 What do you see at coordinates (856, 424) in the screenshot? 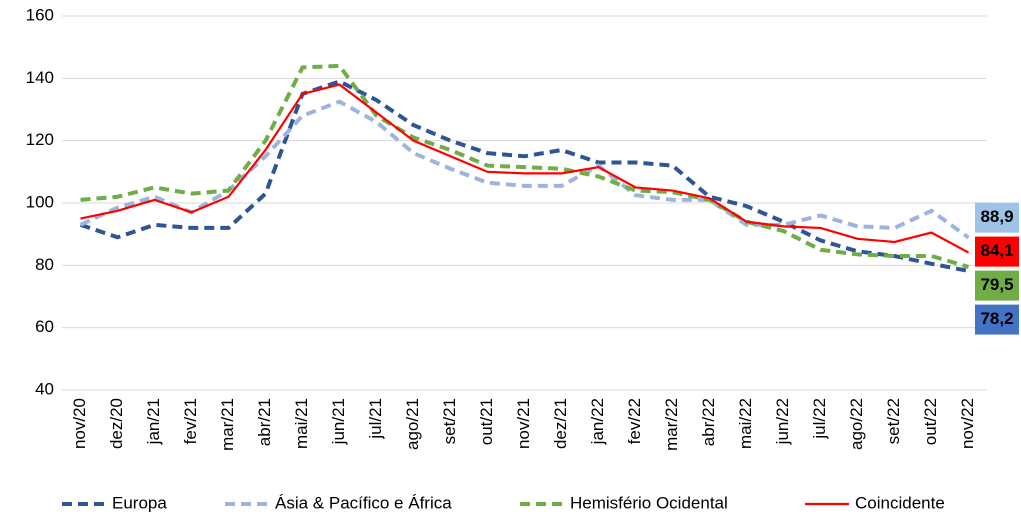
I see `x-tick-label: ago/22` at bounding box center [856, 424].